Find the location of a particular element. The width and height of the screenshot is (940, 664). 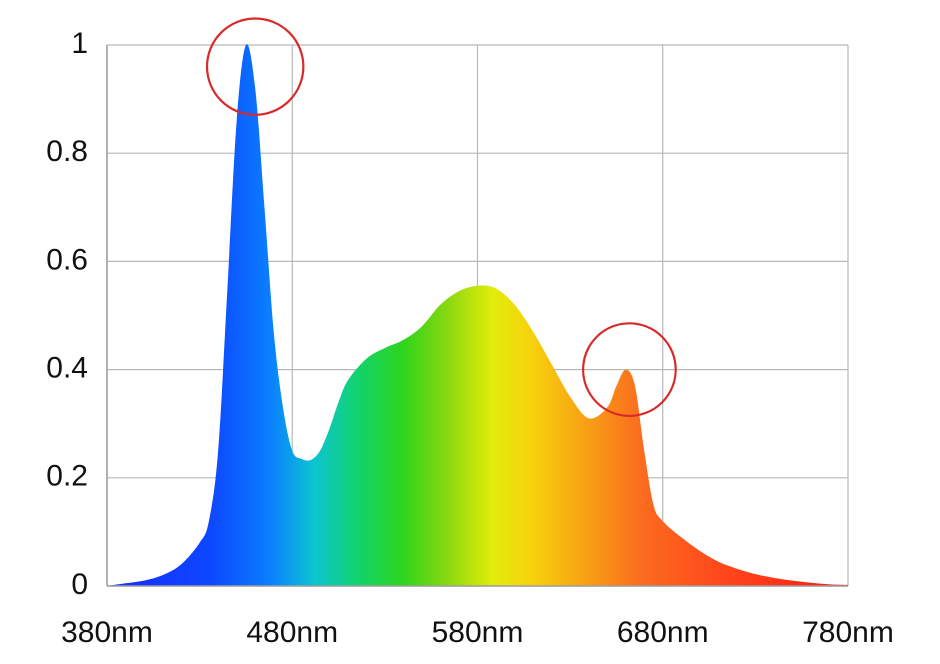

y-tick-label-4: 0.8 is located at coordinates (67, 151).